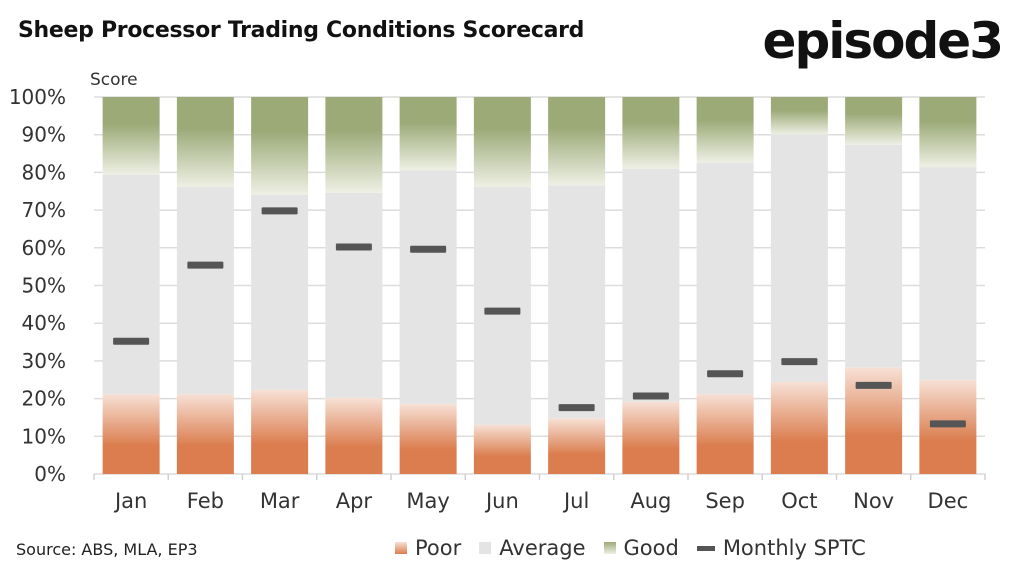 This screenshot has width=1024, height=568. Describe the element at coordinates (428, 438) in the screenshot. I see `bar-poor-may` at that location.